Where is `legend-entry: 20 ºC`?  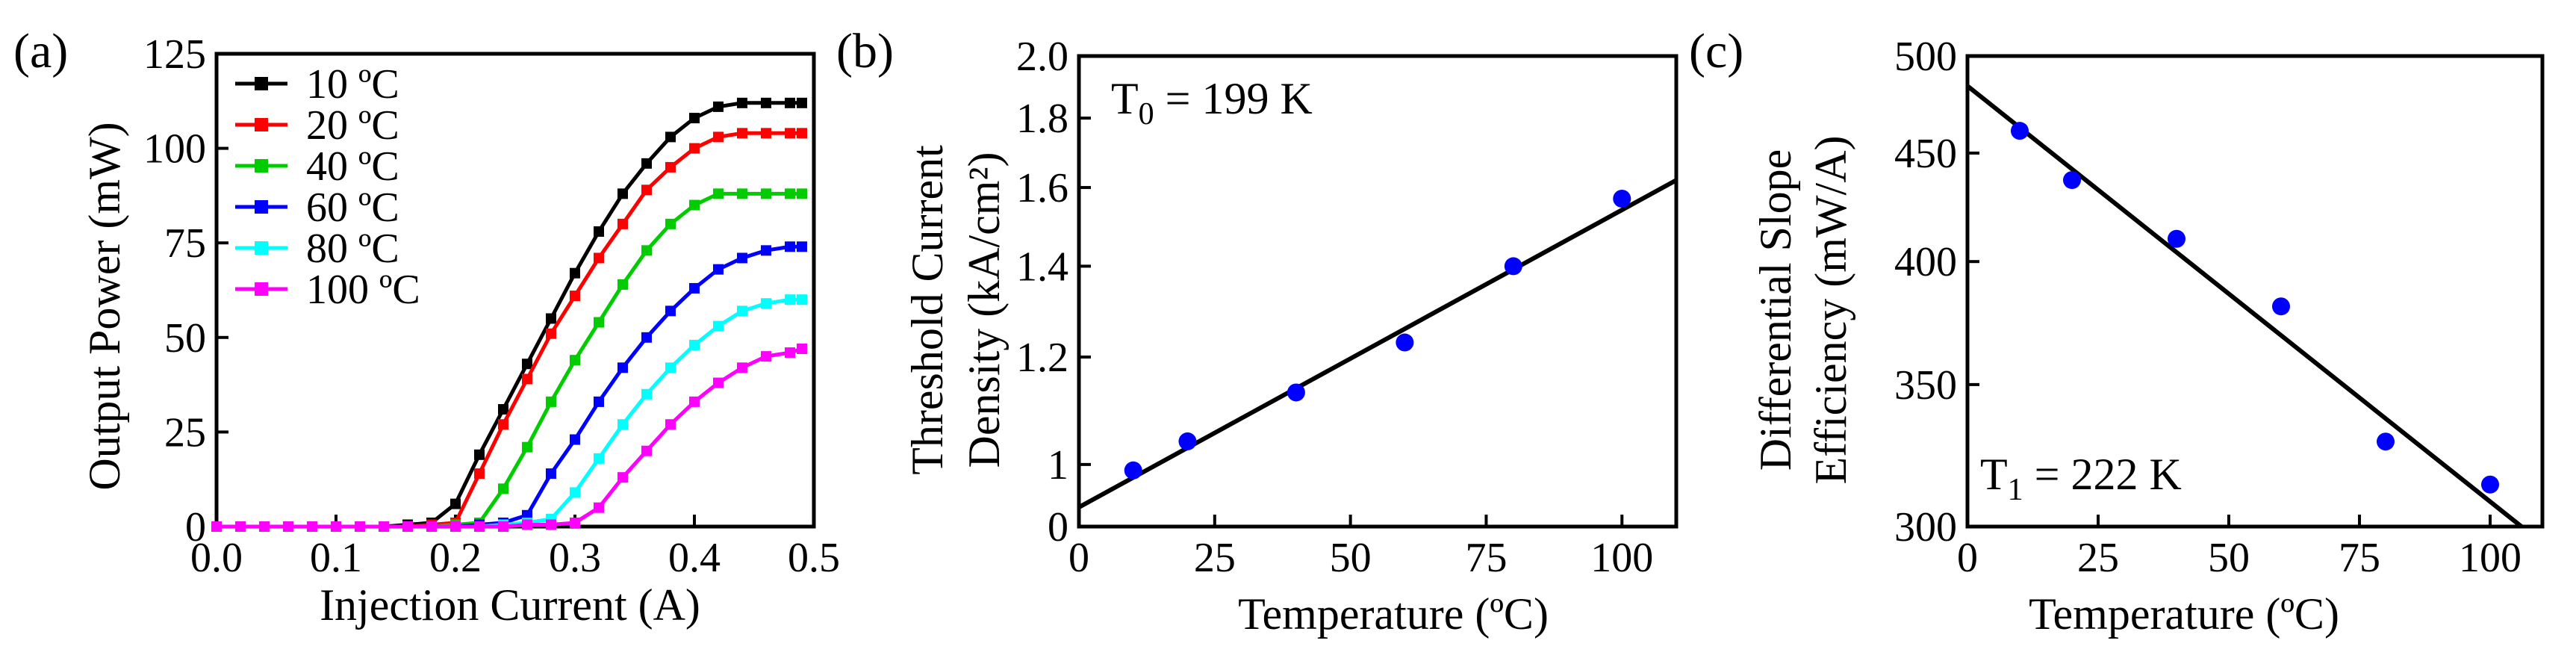
legend-entry: 20 ºC is located at coordinates (352, 126).